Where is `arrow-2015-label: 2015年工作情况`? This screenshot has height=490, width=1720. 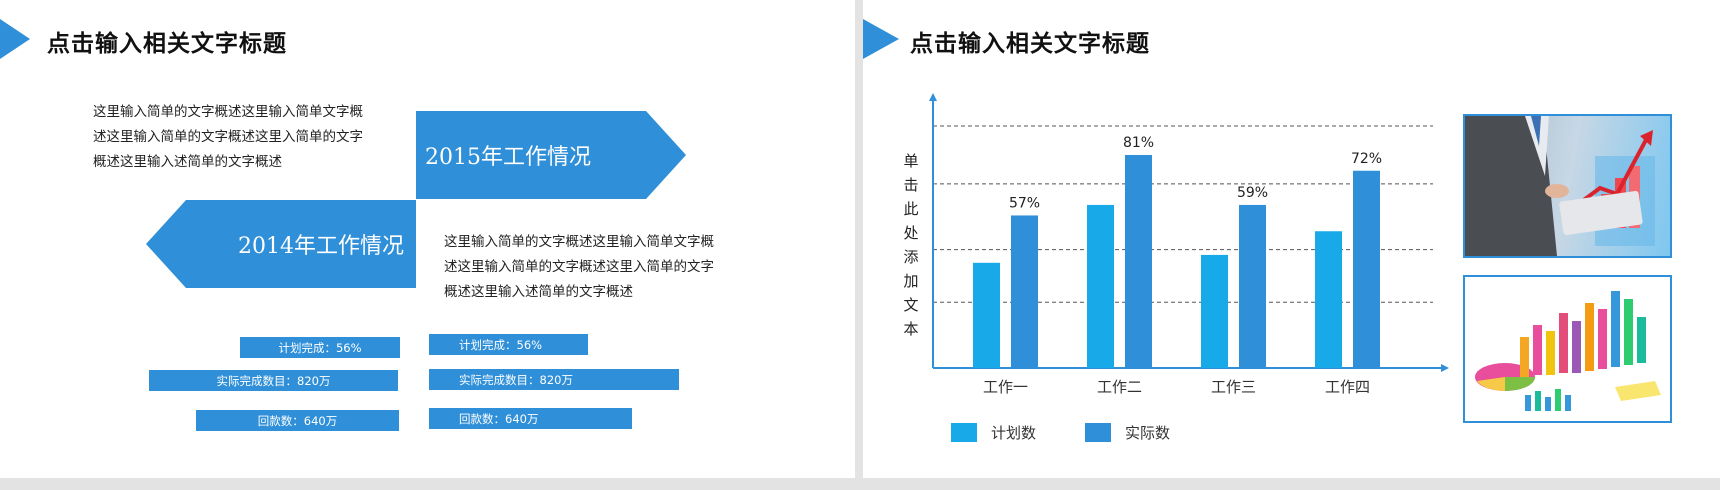 arrow-2015-label: 2015年工作情况 is located at coordinates (508, 157).